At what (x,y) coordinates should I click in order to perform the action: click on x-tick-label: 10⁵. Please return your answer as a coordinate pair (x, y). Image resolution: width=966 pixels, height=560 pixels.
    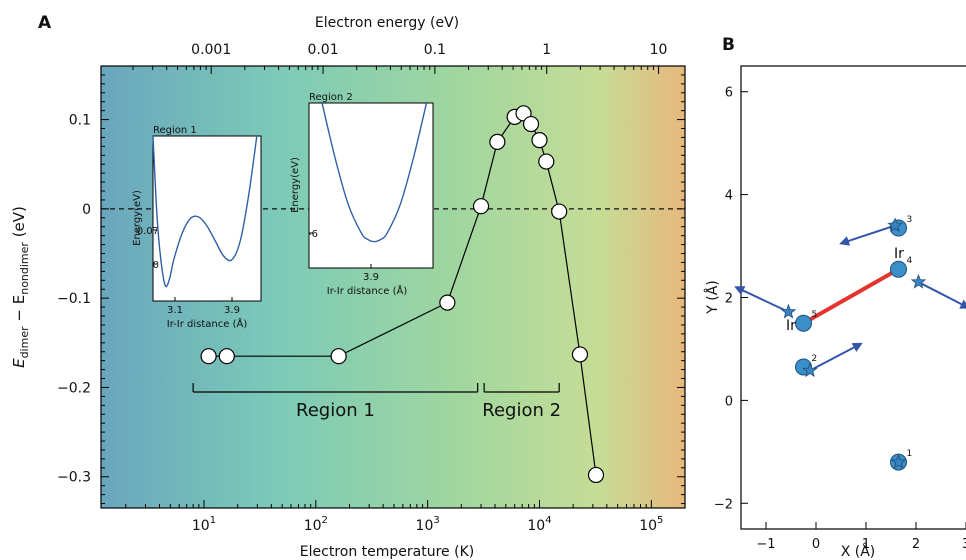
    Looking at the image, I should click on (651, 524).